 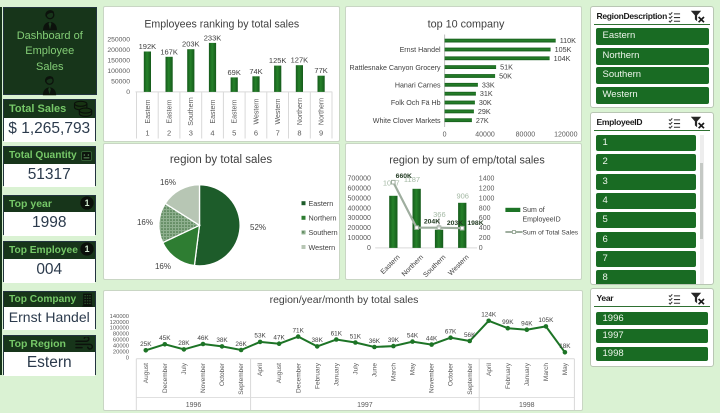 I want to click on svg-text: 50K, so click(x=505, y=76).